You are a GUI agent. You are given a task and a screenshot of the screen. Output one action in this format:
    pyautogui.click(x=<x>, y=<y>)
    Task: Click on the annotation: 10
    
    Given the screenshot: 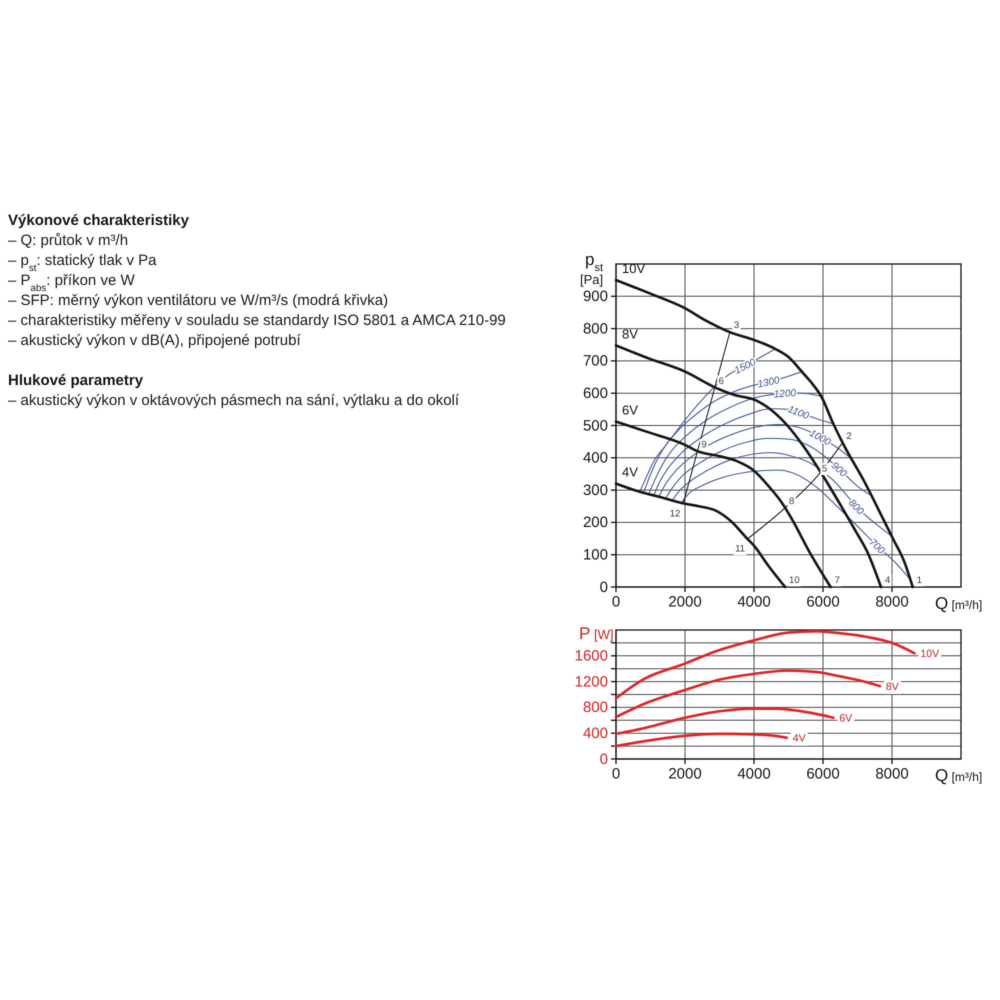 What is the action you would take?
    pyautogui.click(x=794, y=580)
    